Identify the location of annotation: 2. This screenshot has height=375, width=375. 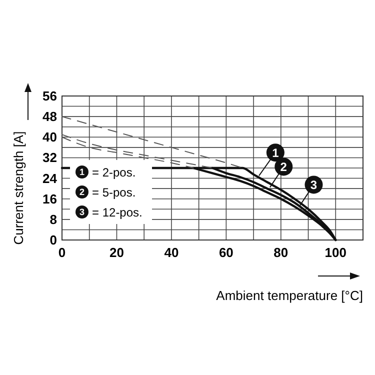
(284, 167).